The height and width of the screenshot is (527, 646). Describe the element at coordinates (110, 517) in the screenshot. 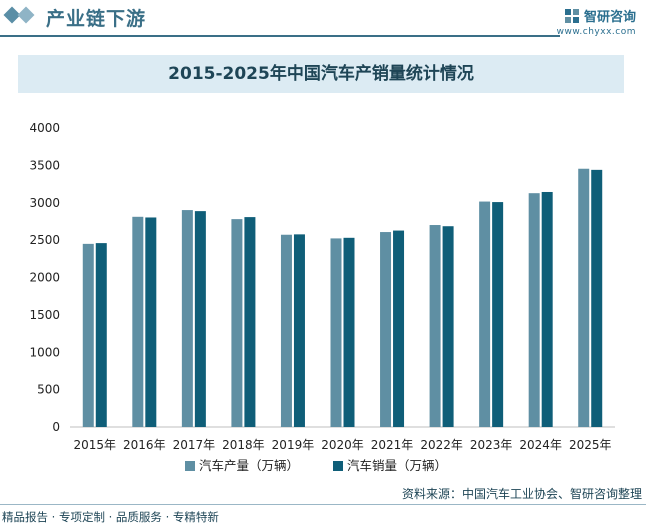

I see `footer-tagline: 精品报告 · 专项定制 · 品质服务 · 专精特新` at that location.